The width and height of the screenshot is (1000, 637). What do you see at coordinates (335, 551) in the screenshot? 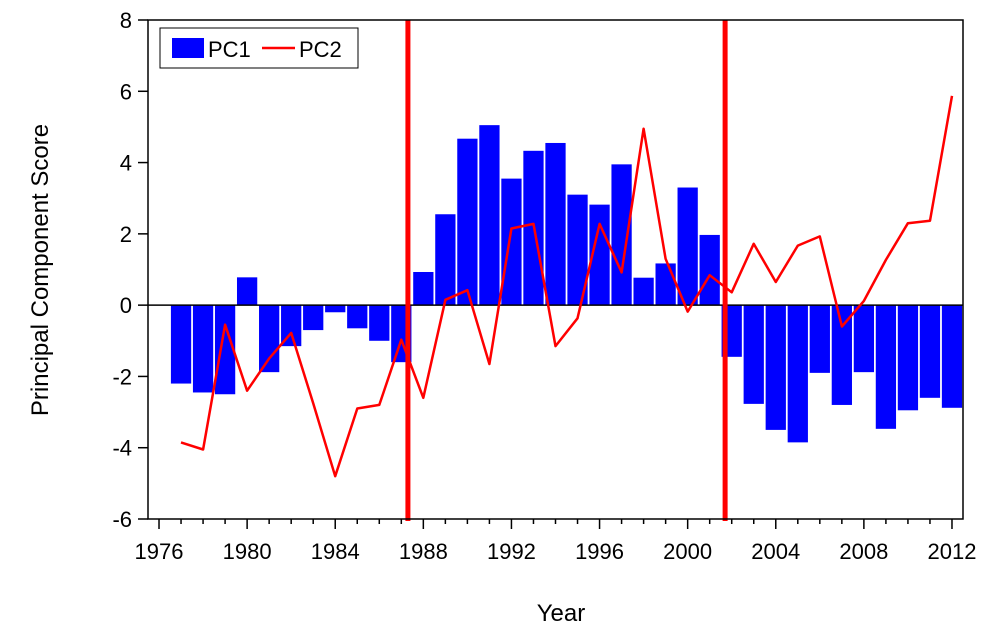
I see `x-tick-label: 1984` at bounding box center [335, 551].